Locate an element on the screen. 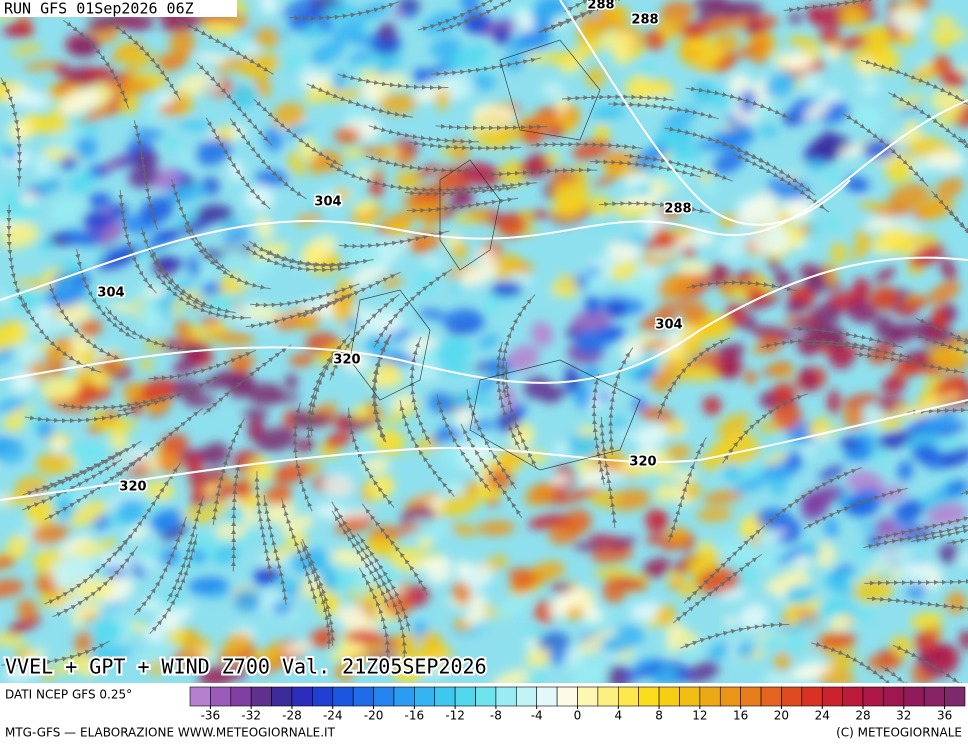 The image size is (968, 749). colorbar-tick-label: 28 is located at coordinates (862, 716).